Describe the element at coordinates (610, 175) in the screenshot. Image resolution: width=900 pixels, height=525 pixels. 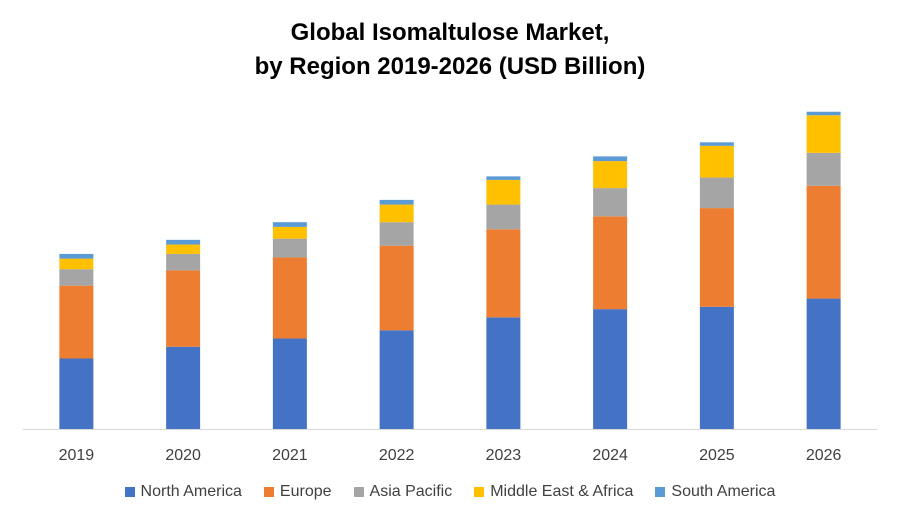
I see `bar-segment-2024-middle-east-africa` at that location.